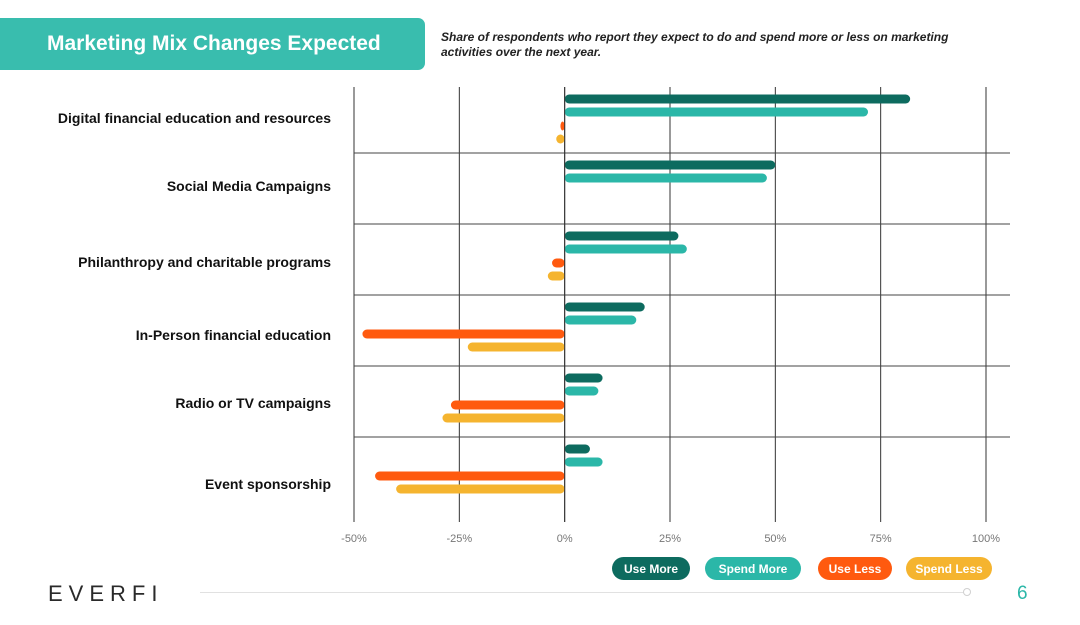 The image size is (1080, 625). What do you see at coordinates (459, 539) in the screenshot?
I see `x-tick-label-1: -25%` at bounding box center [459, 539].